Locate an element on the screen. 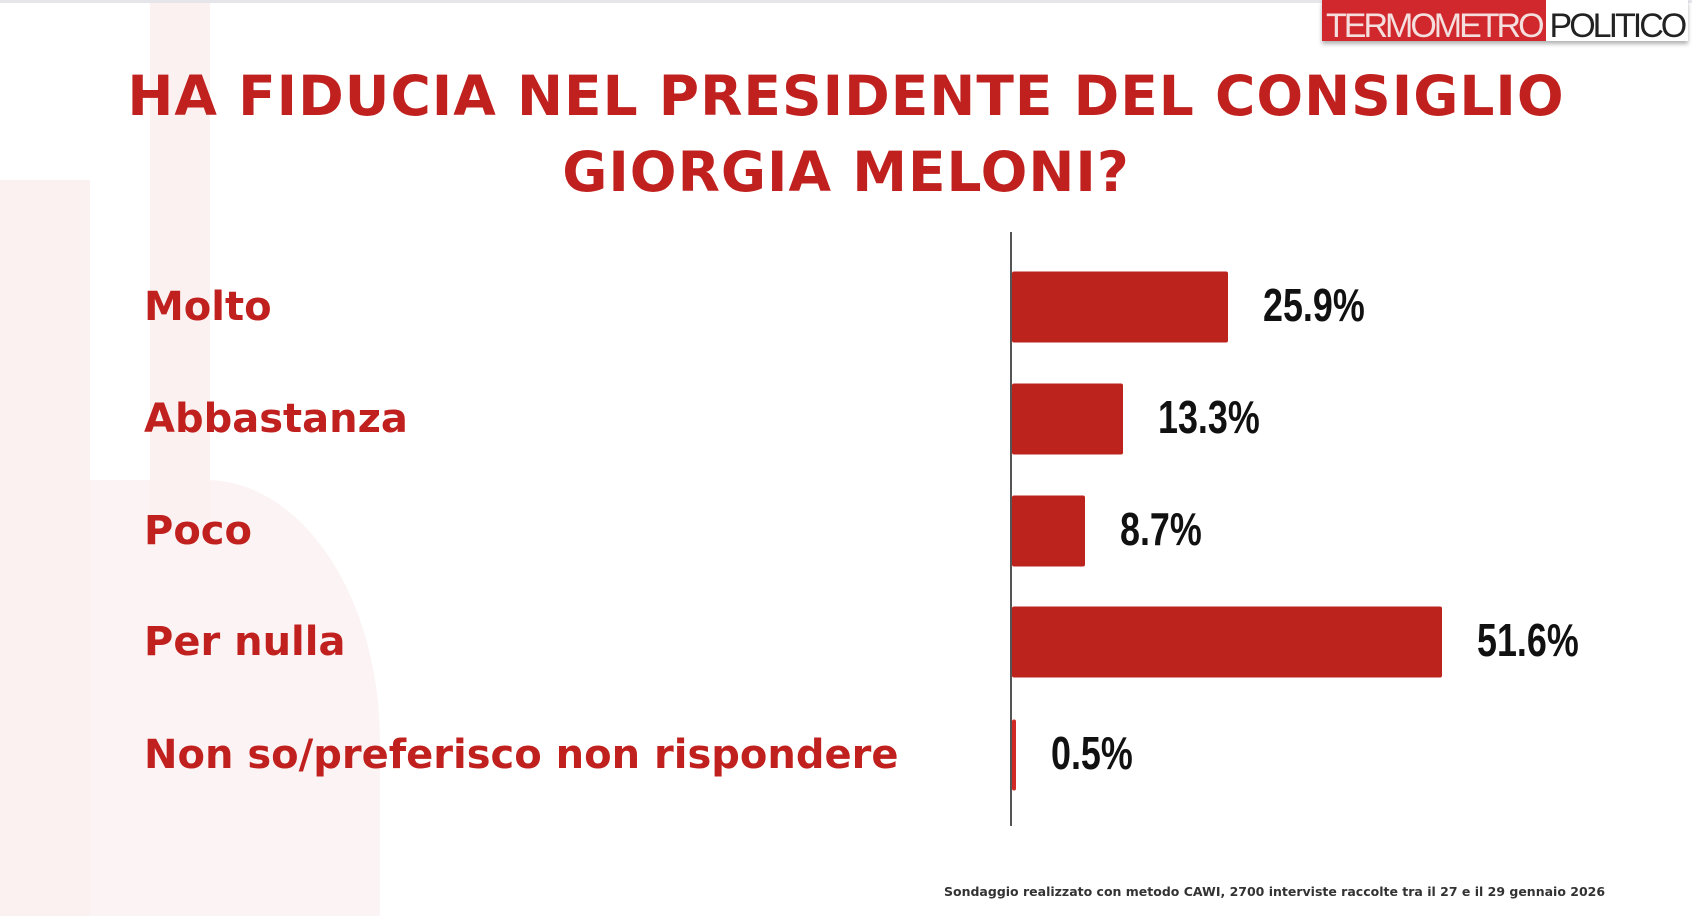 Image resolution: width=1692 pixels, height=916 pixels. data-label: 25.9% is located at coordinates (1314, 305).